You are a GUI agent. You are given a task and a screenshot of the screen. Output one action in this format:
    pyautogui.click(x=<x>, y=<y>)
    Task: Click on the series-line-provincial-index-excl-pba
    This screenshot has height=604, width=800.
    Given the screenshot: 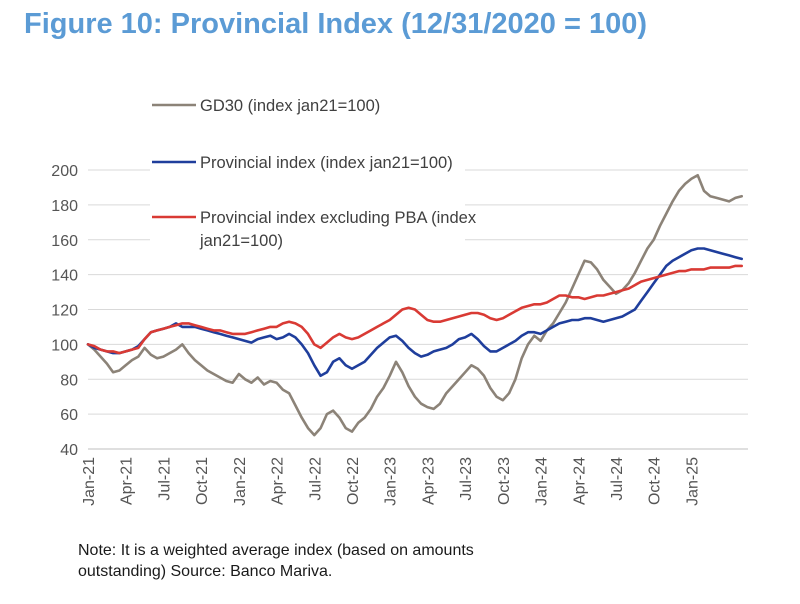 What is the action you would take?
    pyautogui.click(x=415, y=309)
    